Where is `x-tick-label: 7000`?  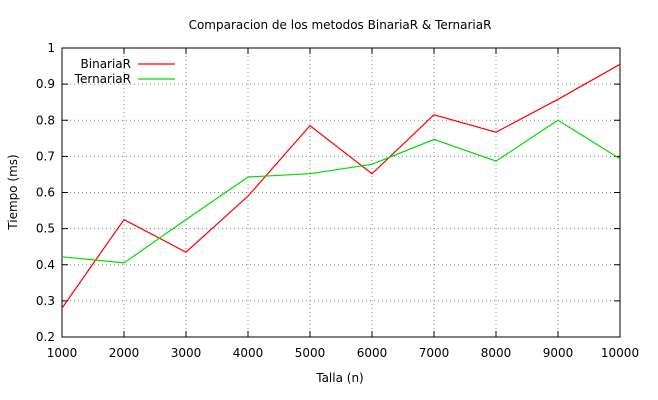
x-tick-label: 7000 is located at coordinates (434, 353).